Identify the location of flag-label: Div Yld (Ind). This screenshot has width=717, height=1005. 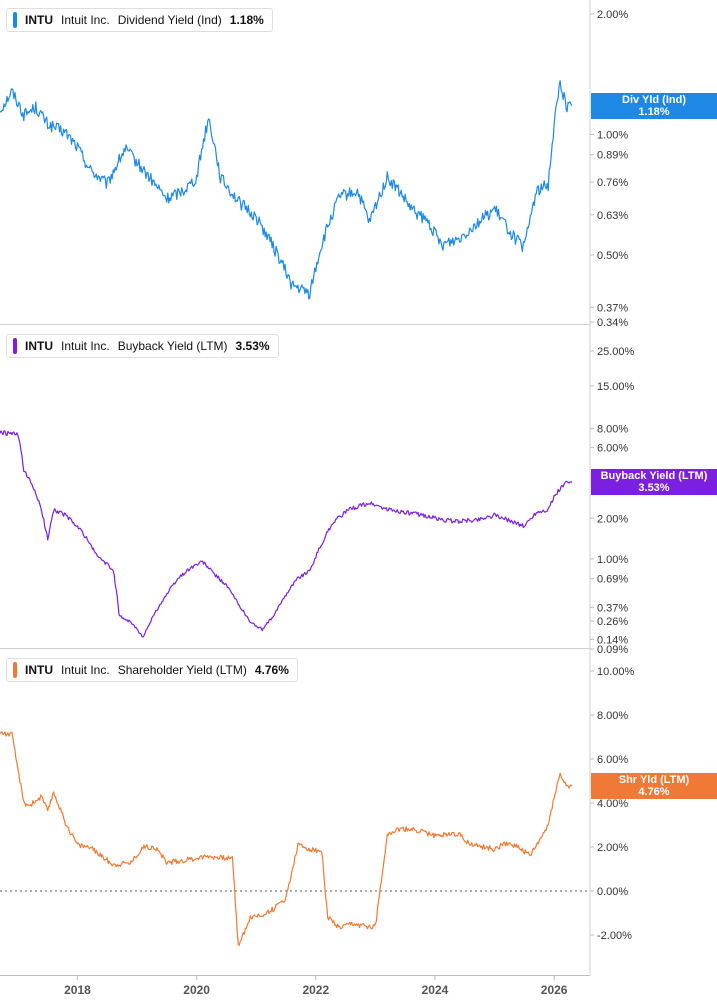
(654, 99).